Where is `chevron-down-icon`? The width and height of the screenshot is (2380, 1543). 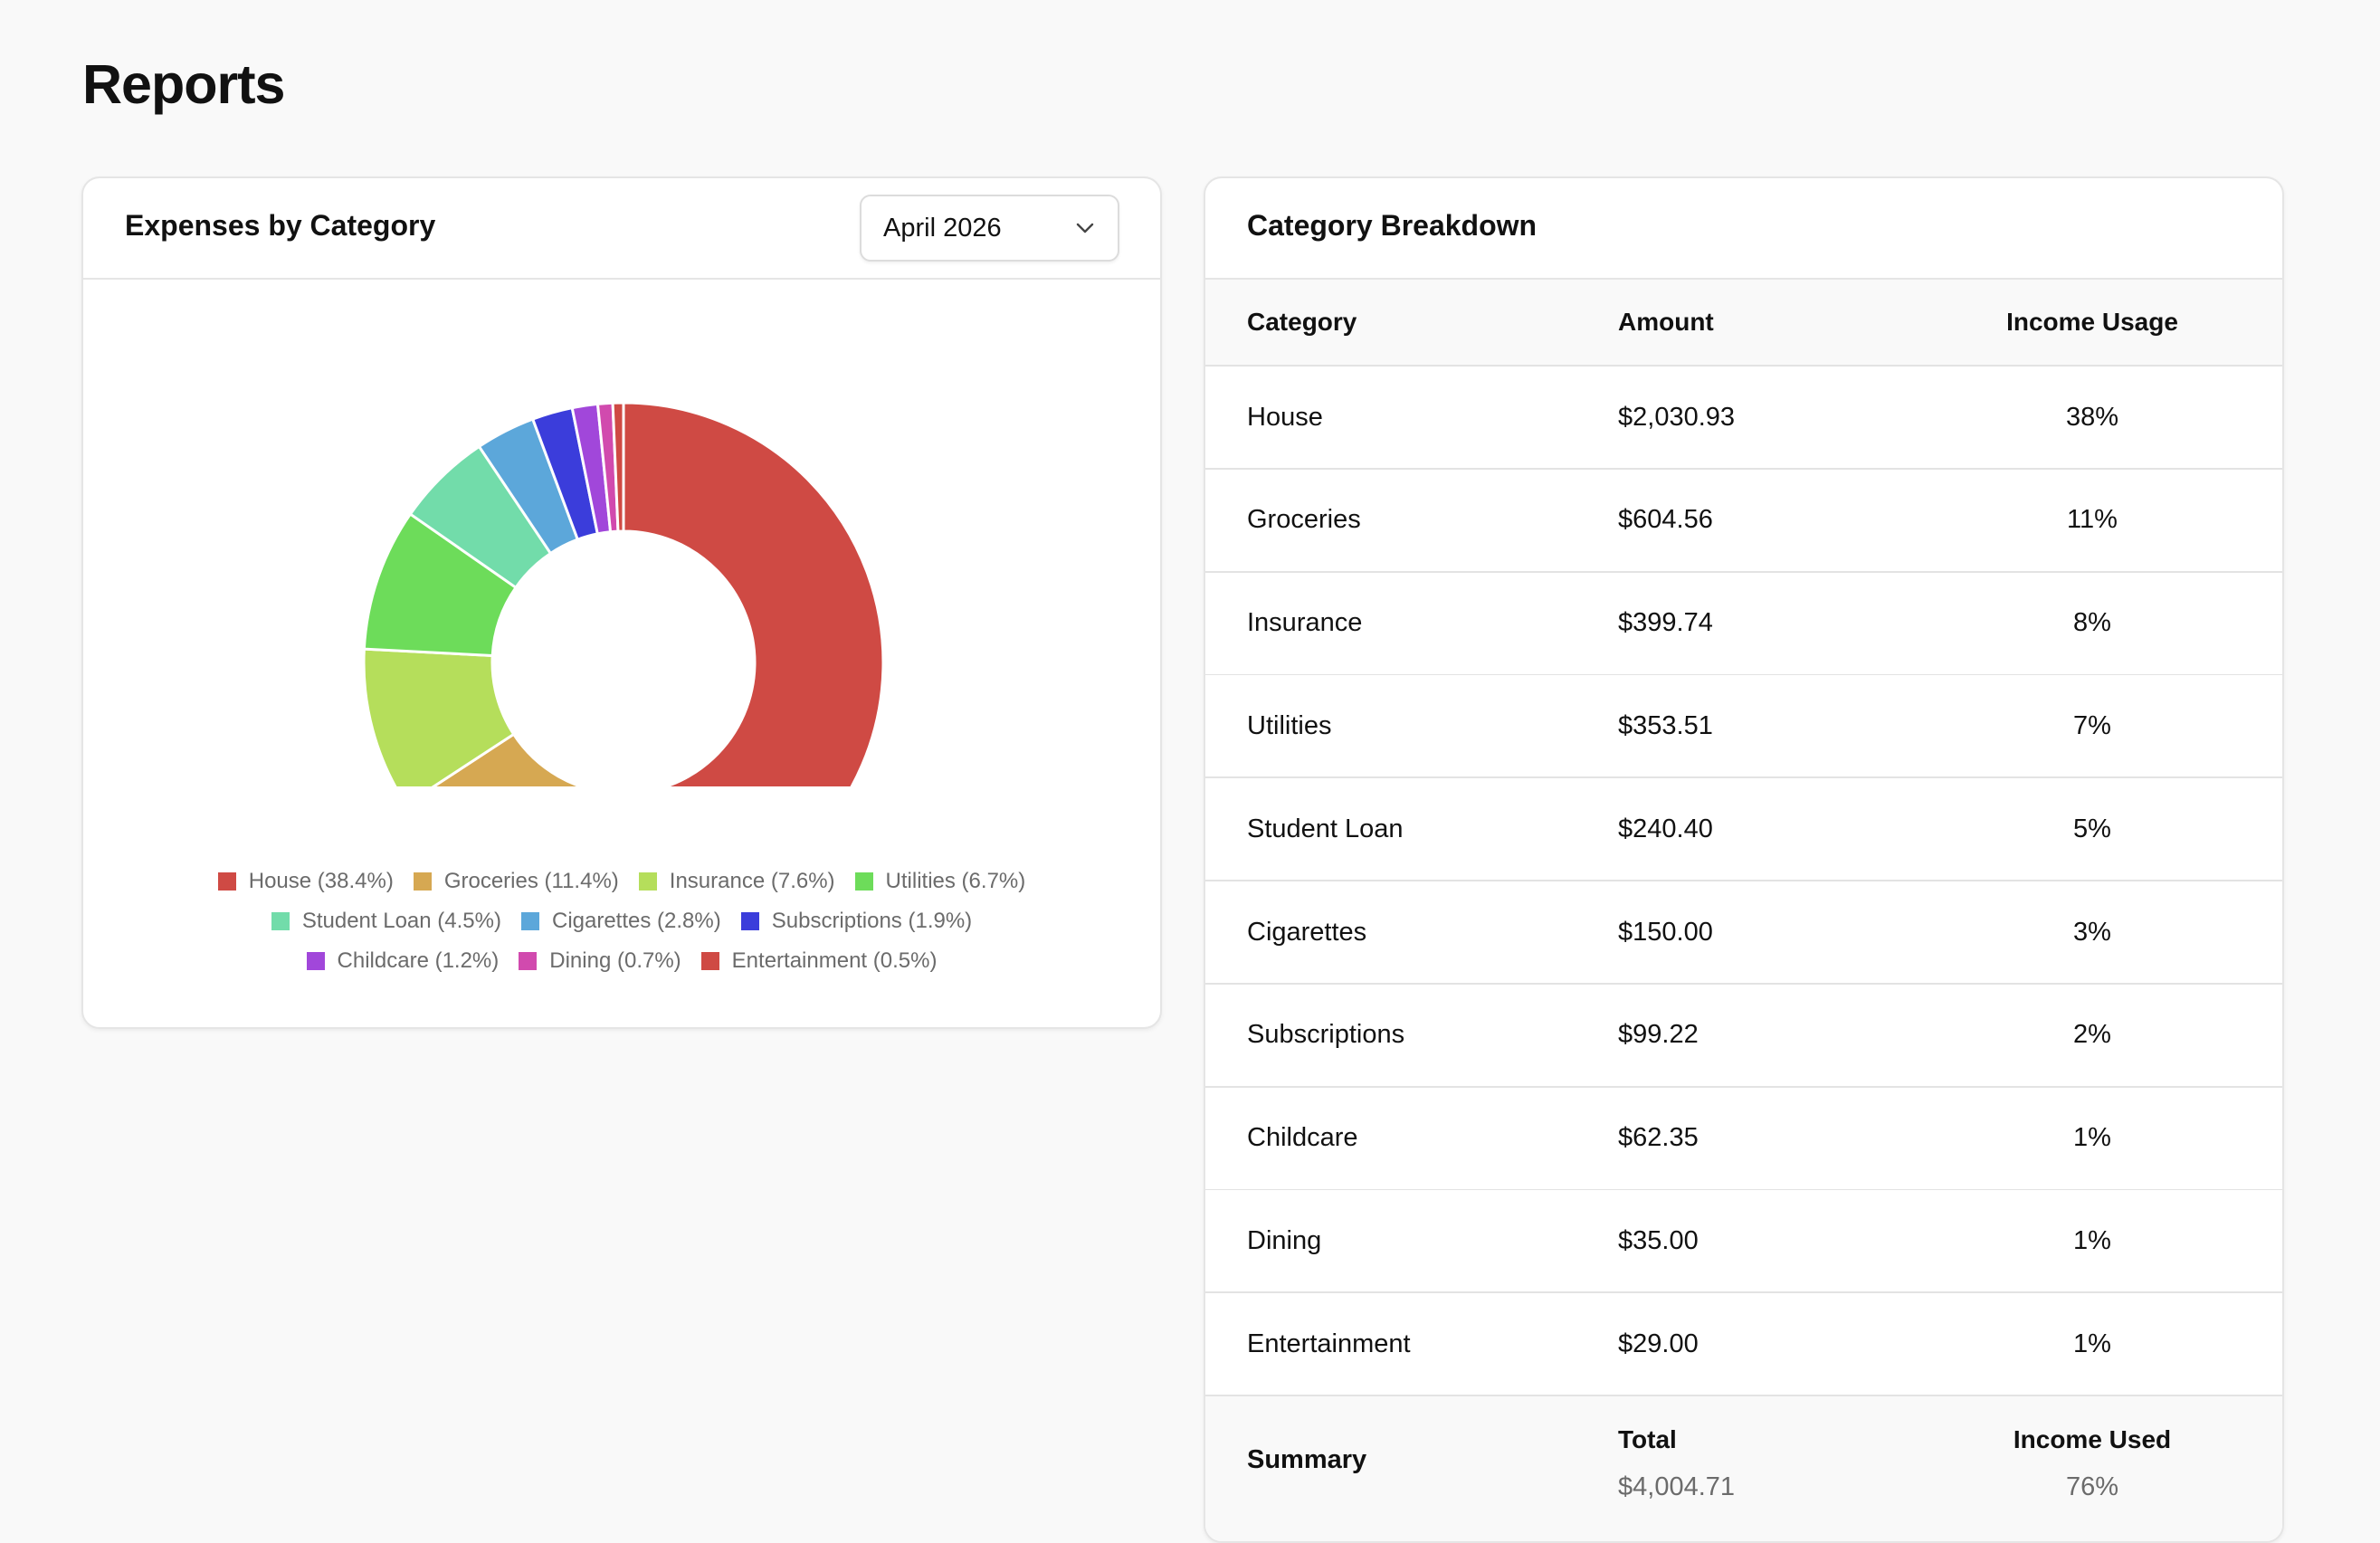 chevron-down-icon is located at coordinates (1085, 228).